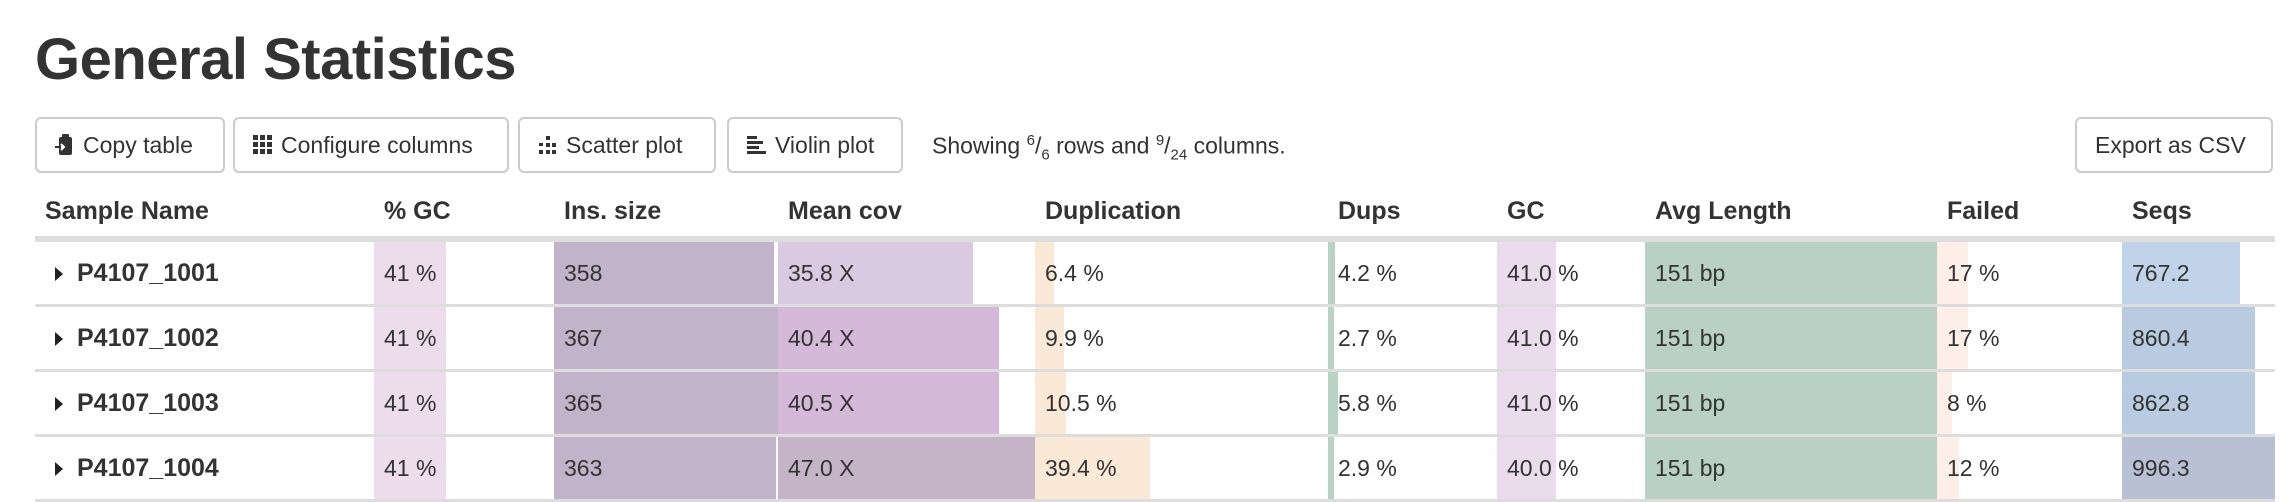 The height and width of the screenshot is (502, 2288). What do you see at coordinates (2198, 214) in the screenshot?
I see `column-header-seqs: Seqs` at bounding box center [2198, 214].